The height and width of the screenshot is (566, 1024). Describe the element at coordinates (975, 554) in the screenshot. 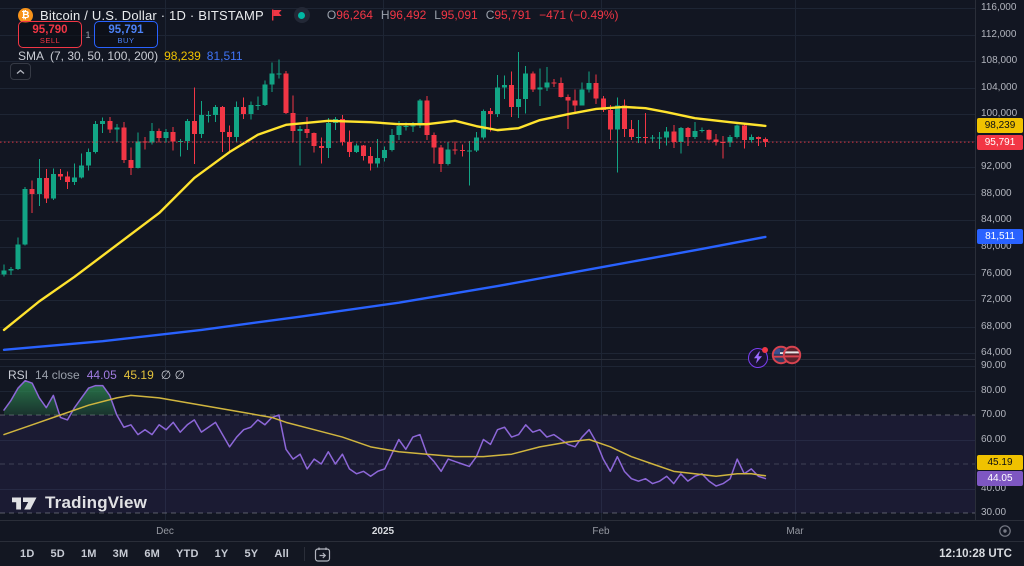

I see `clock-utc: 12:10:28 UTC` at that location.